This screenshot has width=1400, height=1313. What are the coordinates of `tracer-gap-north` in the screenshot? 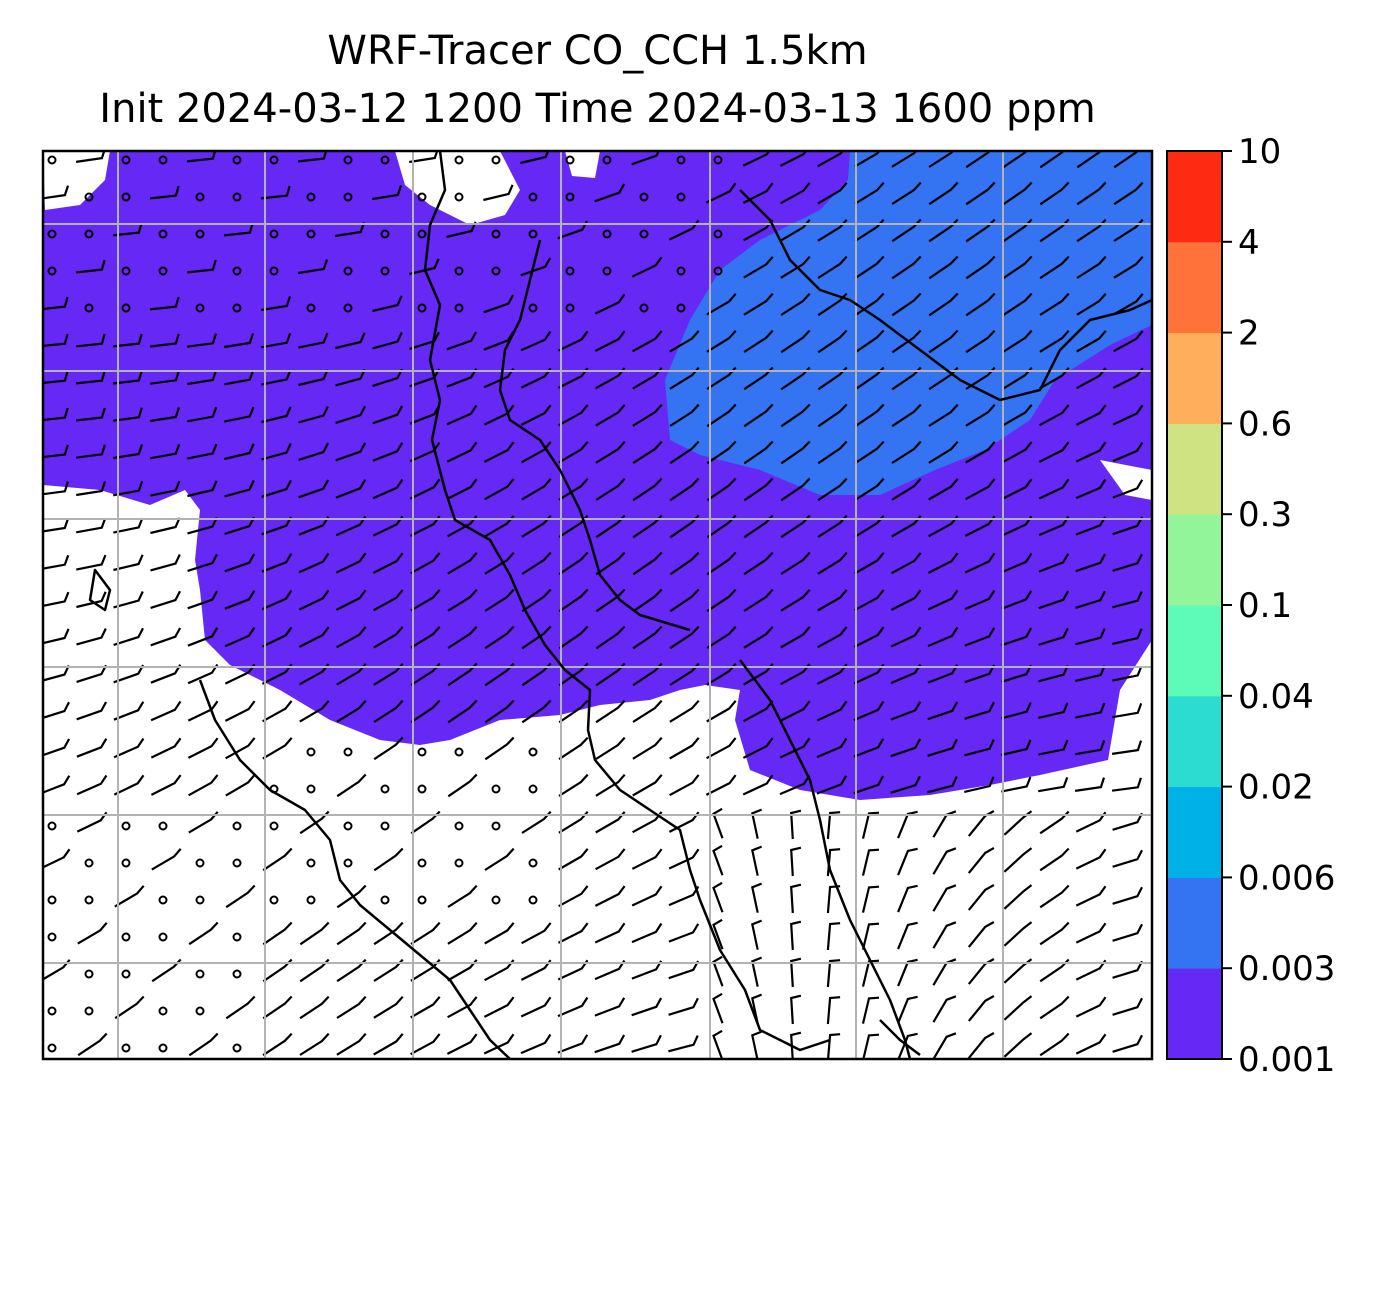 It's located at (457, 188).